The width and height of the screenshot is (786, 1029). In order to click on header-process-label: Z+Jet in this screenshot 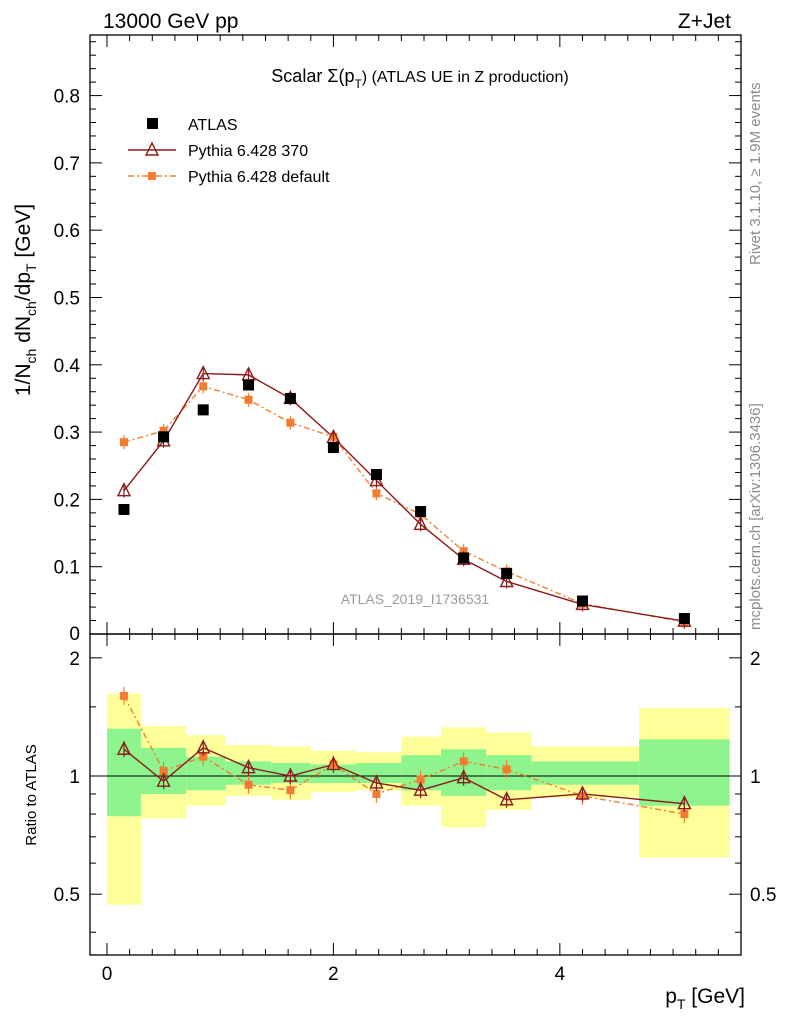, I will do `click(704, 21)`.